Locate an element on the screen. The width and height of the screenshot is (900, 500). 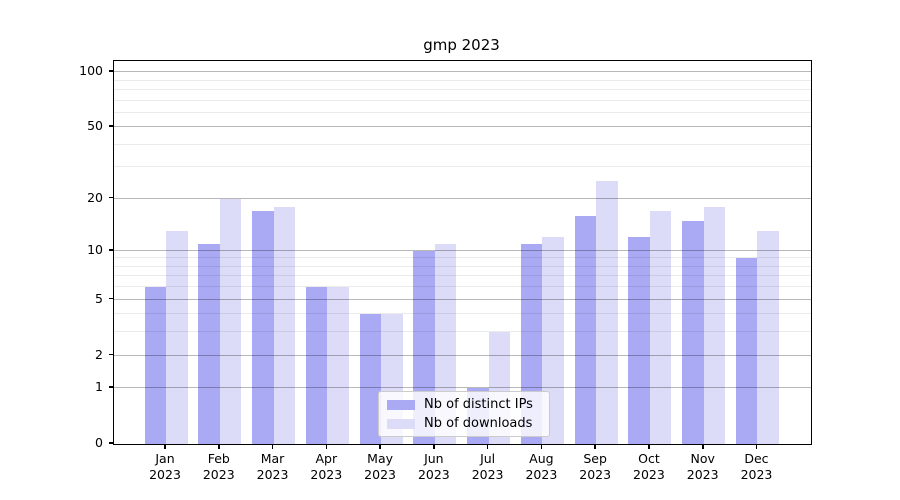
bar-distinct-ips-mar is located at coordinates (263, 327).